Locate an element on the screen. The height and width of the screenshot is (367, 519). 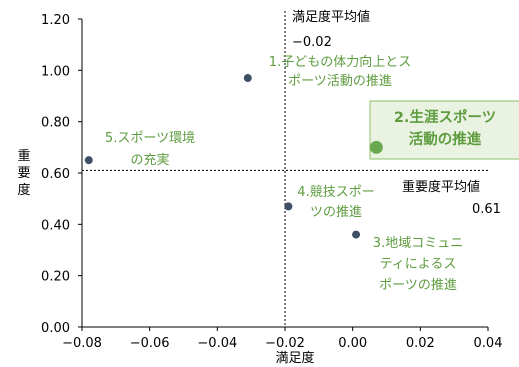
data-point-group: 3.地域コミュニティによるスポーツの推進 is located at coordinates (407, 261).